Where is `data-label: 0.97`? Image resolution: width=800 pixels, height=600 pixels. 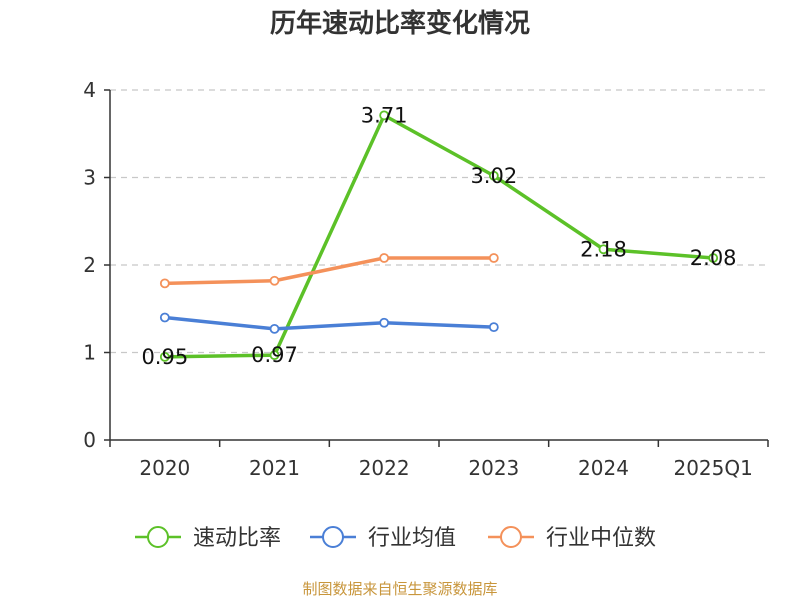 data-label: 0.97 is located at coordinates (274, 355).